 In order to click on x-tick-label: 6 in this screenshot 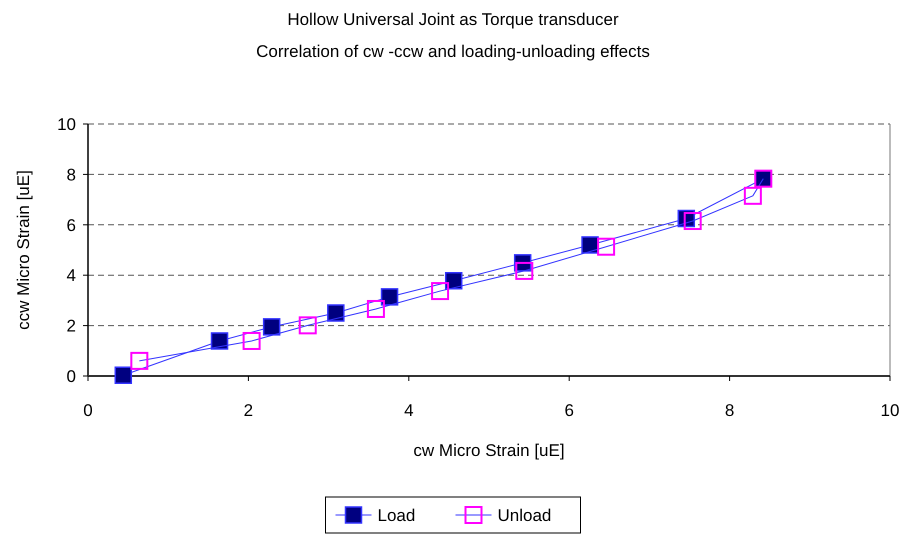, I will do `click(569, 410)`.